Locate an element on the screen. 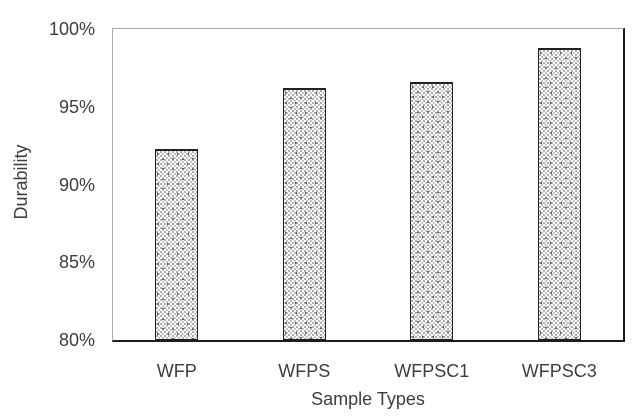  x-axis-title: Sample Types is located at coordinates (368, 399).